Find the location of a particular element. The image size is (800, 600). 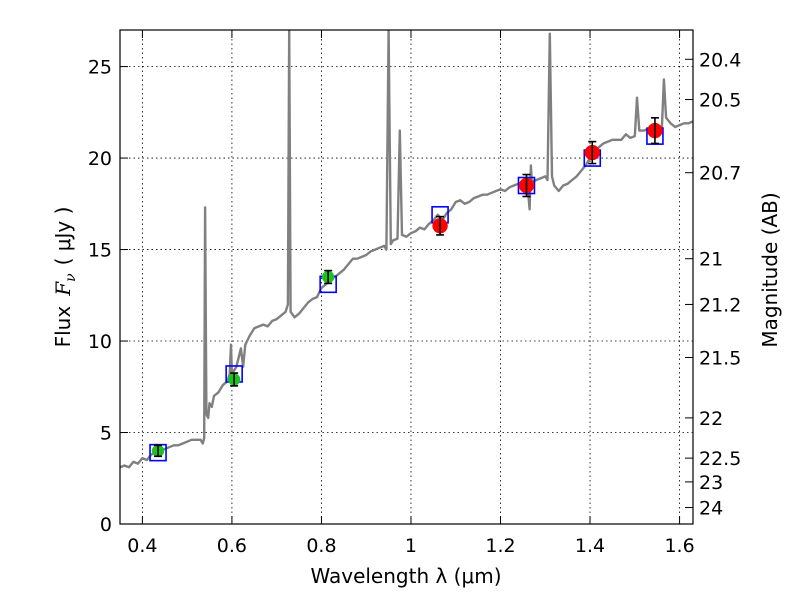

y2-tick-label: 20.5 is located at coordinates (720, 101).